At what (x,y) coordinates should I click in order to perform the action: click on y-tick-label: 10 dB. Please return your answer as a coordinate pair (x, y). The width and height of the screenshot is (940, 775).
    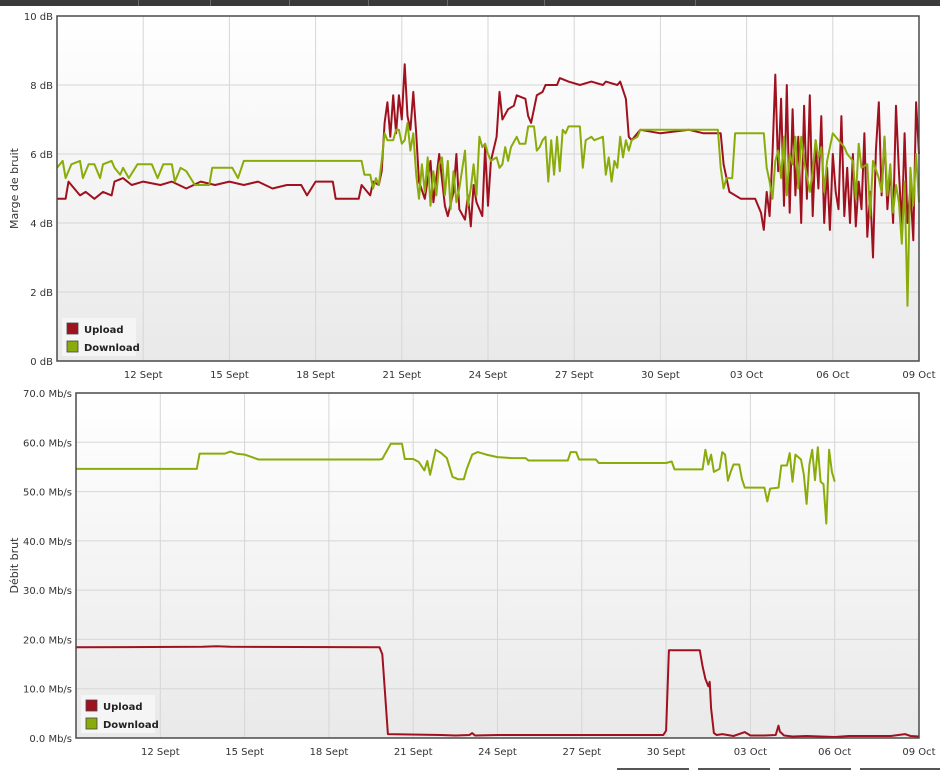
    Looking at the image, I should click on (38, 17).